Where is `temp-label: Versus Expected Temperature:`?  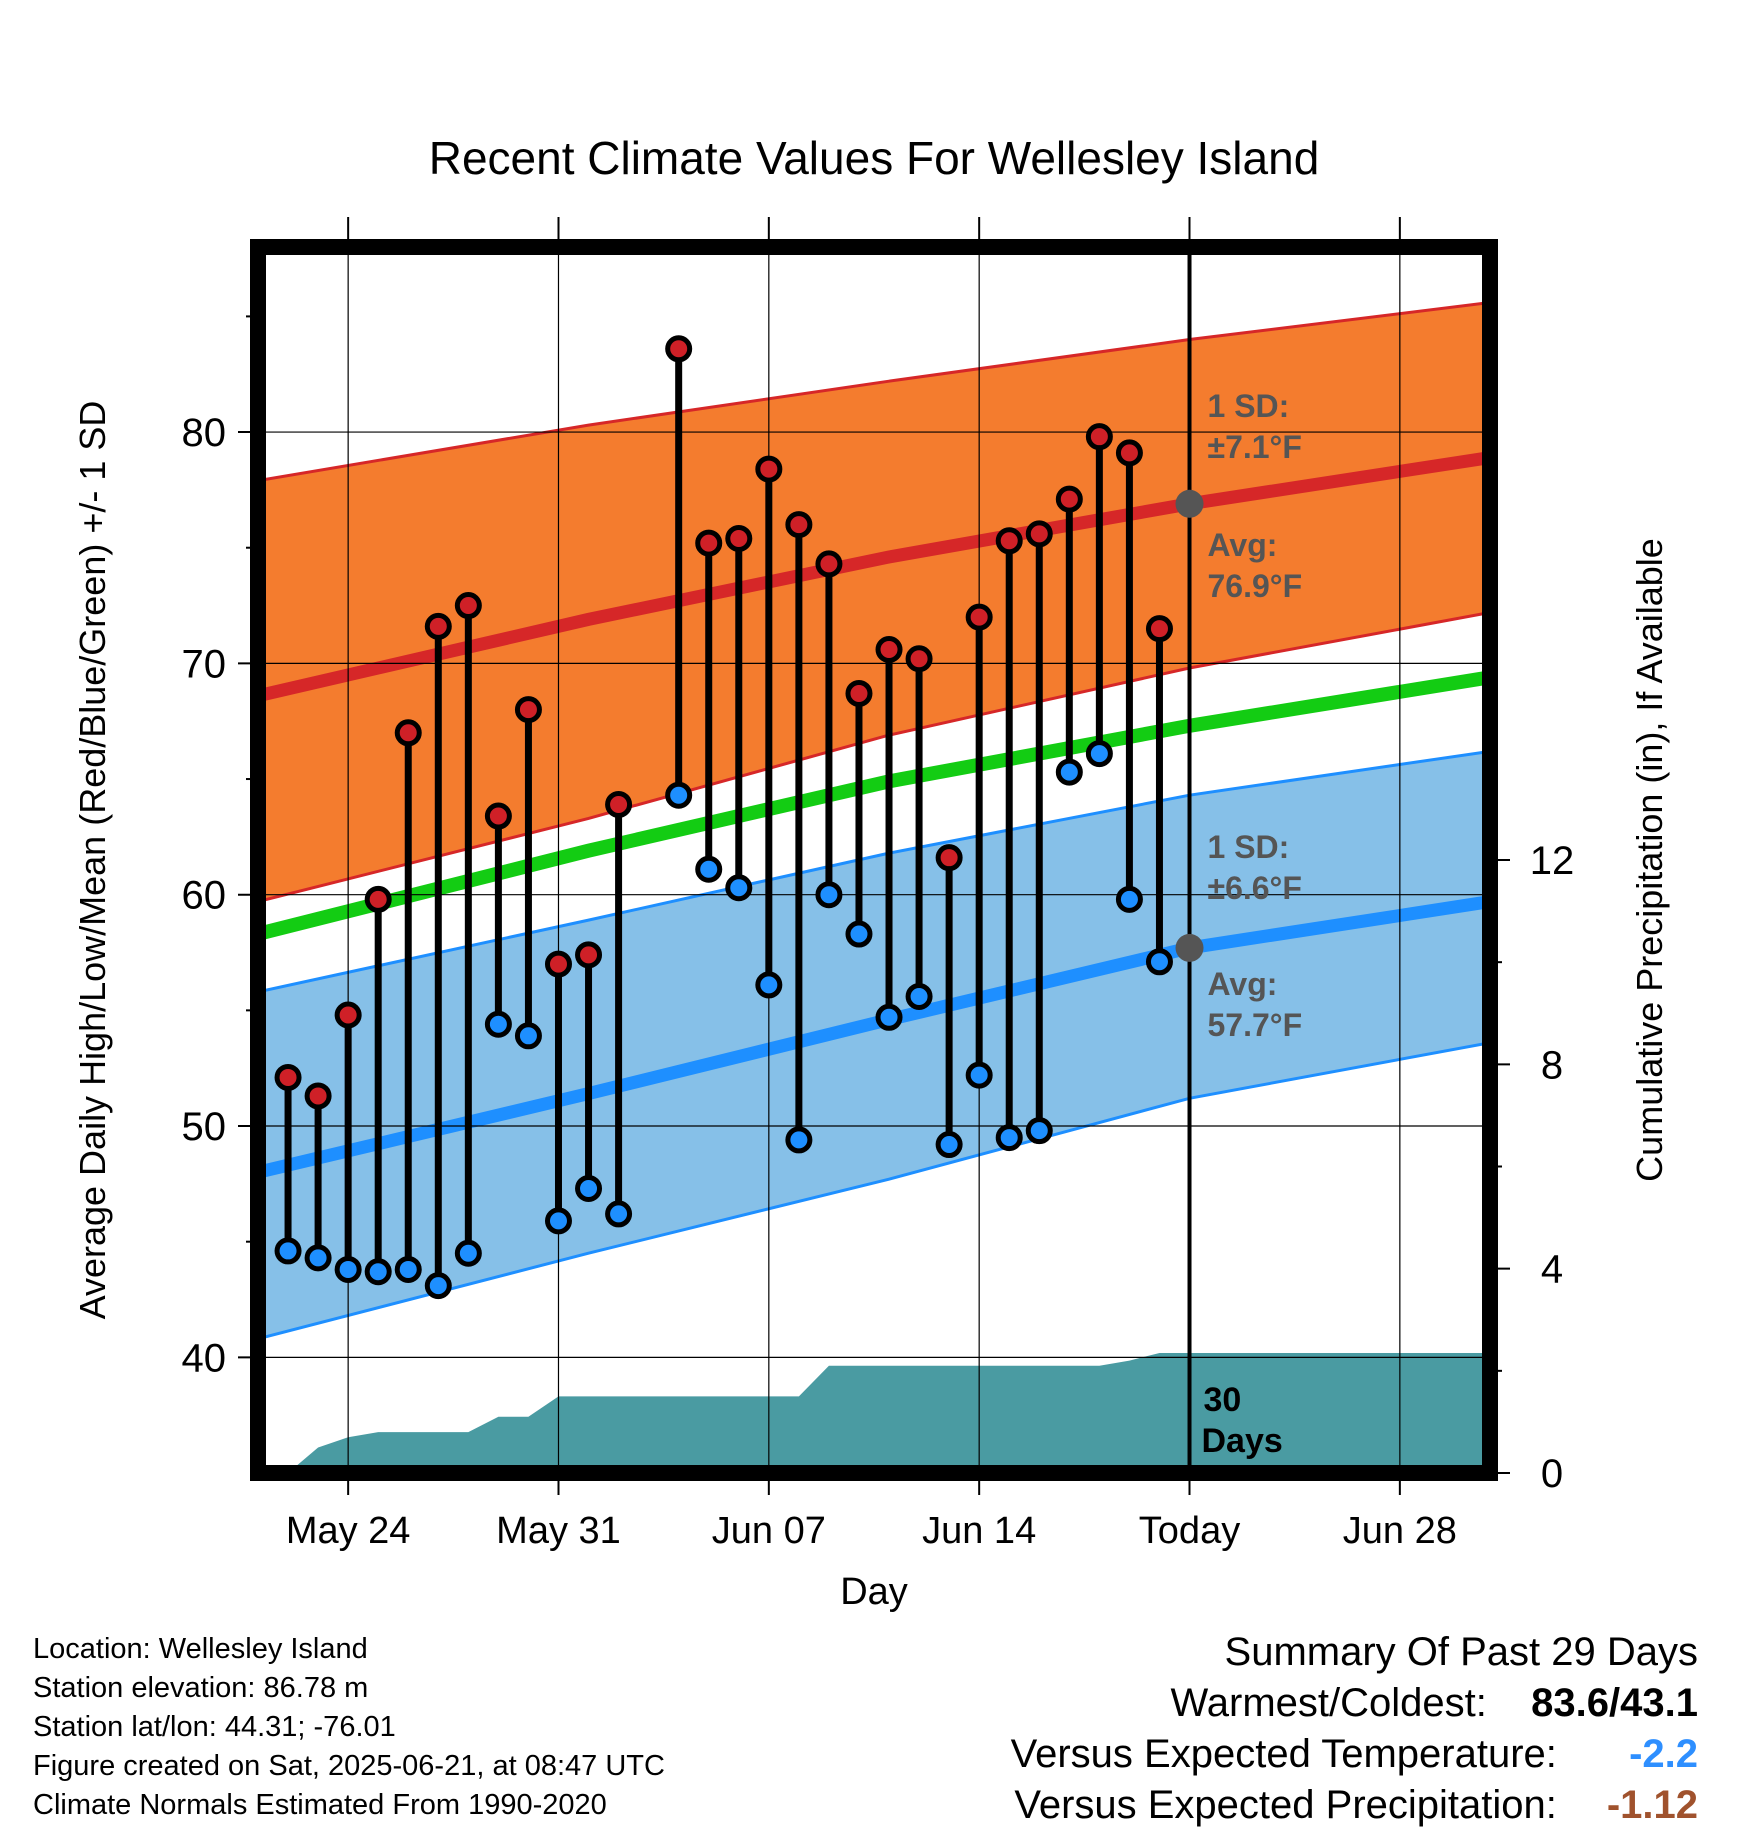
temp-label: Versus Expected Temperature: is located at coordinates (1283, 1754).